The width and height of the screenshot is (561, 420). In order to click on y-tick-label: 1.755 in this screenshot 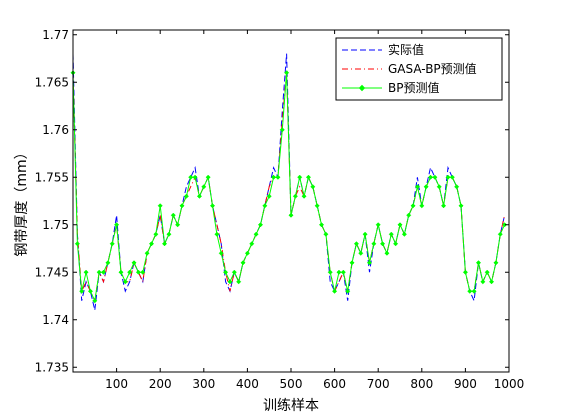, I will do `click(52, 177)`.